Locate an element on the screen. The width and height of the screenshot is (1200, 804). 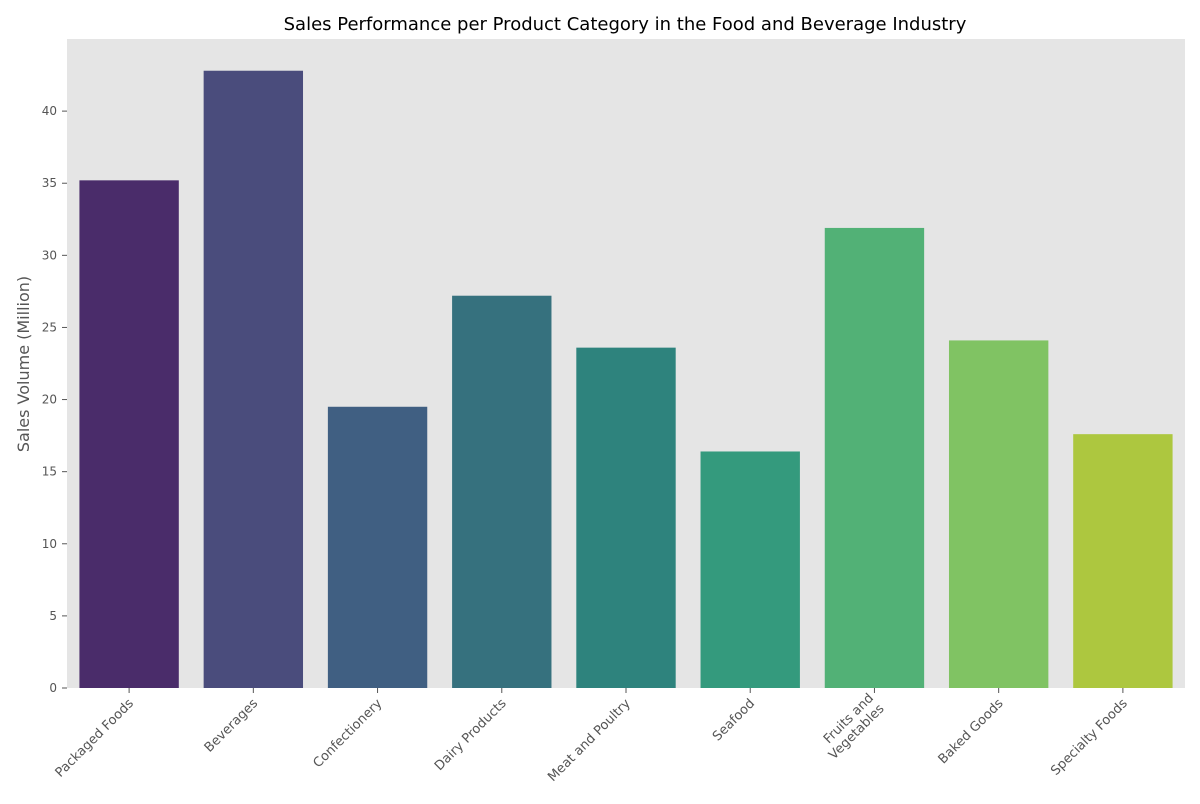
x-tick-label-line: Baked Goods is located at coordinates (971, 731).